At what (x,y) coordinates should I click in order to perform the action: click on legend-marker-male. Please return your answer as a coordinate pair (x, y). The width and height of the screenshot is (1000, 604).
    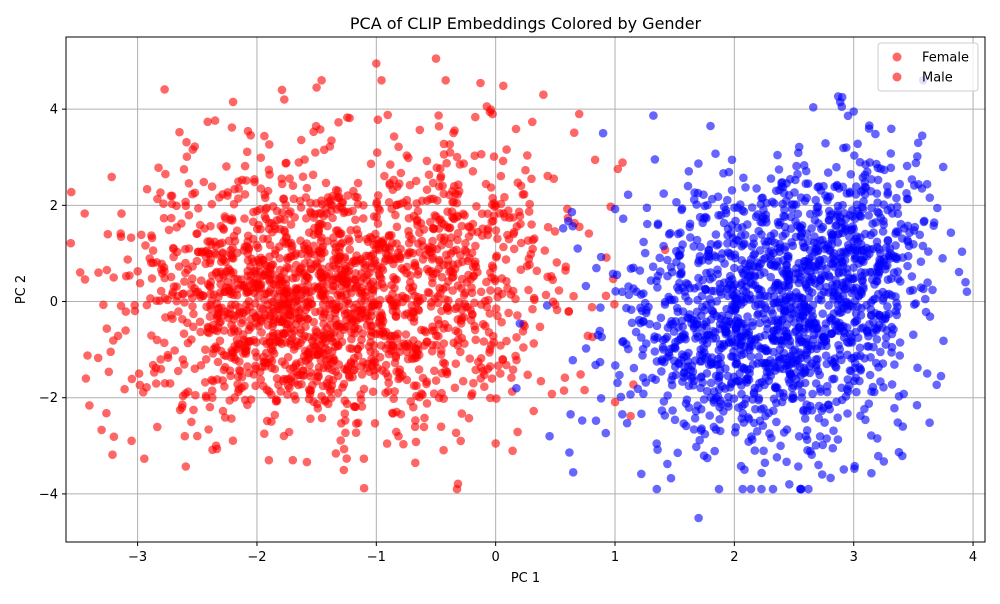
    Looking at the image, I should click on (897, 77).